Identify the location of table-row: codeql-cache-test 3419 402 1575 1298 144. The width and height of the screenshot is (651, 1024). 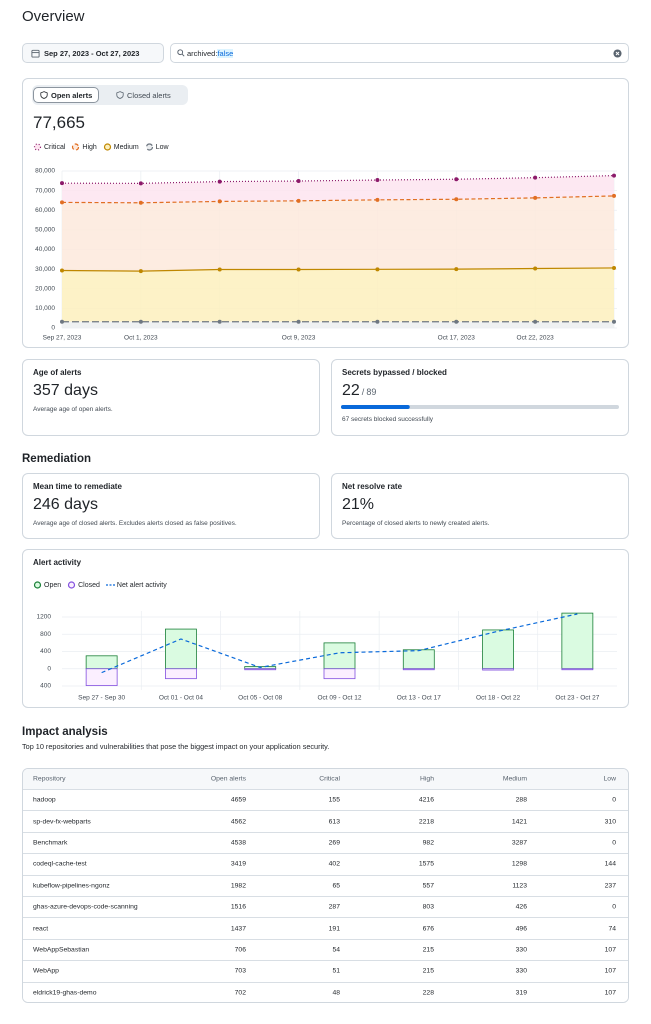
(325, 864).